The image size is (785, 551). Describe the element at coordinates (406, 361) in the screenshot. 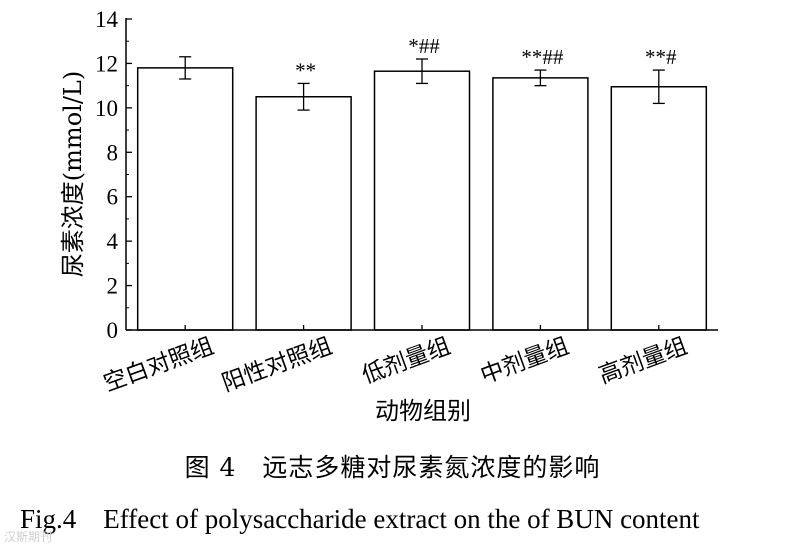

I see `x-tick-label: 低剂量组` at that location.